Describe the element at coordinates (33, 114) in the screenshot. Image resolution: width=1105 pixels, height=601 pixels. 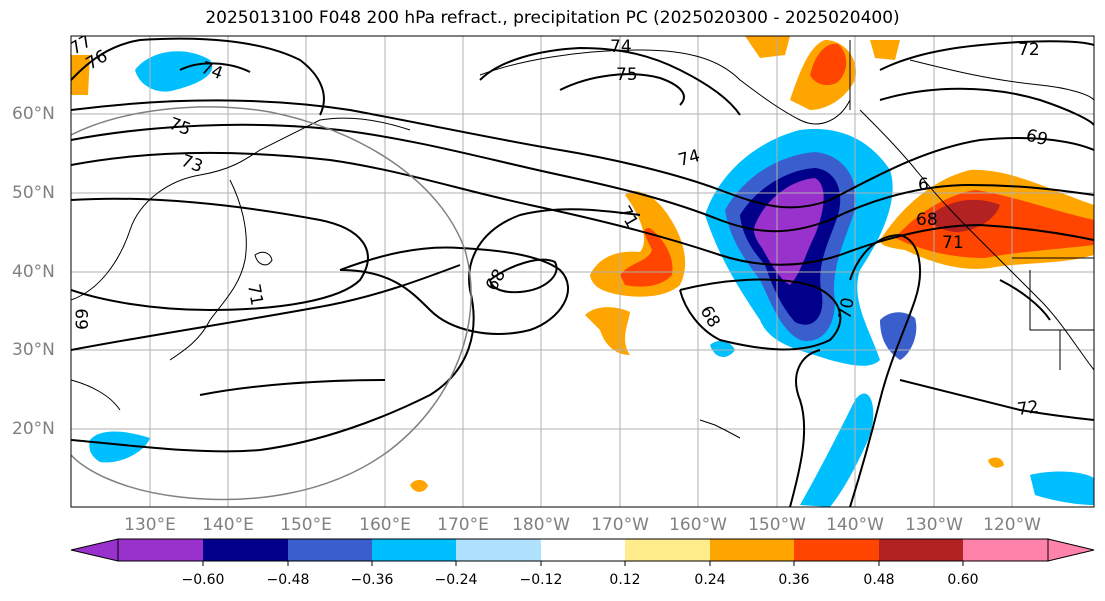
I see `lat-label: 60°N` at that location.